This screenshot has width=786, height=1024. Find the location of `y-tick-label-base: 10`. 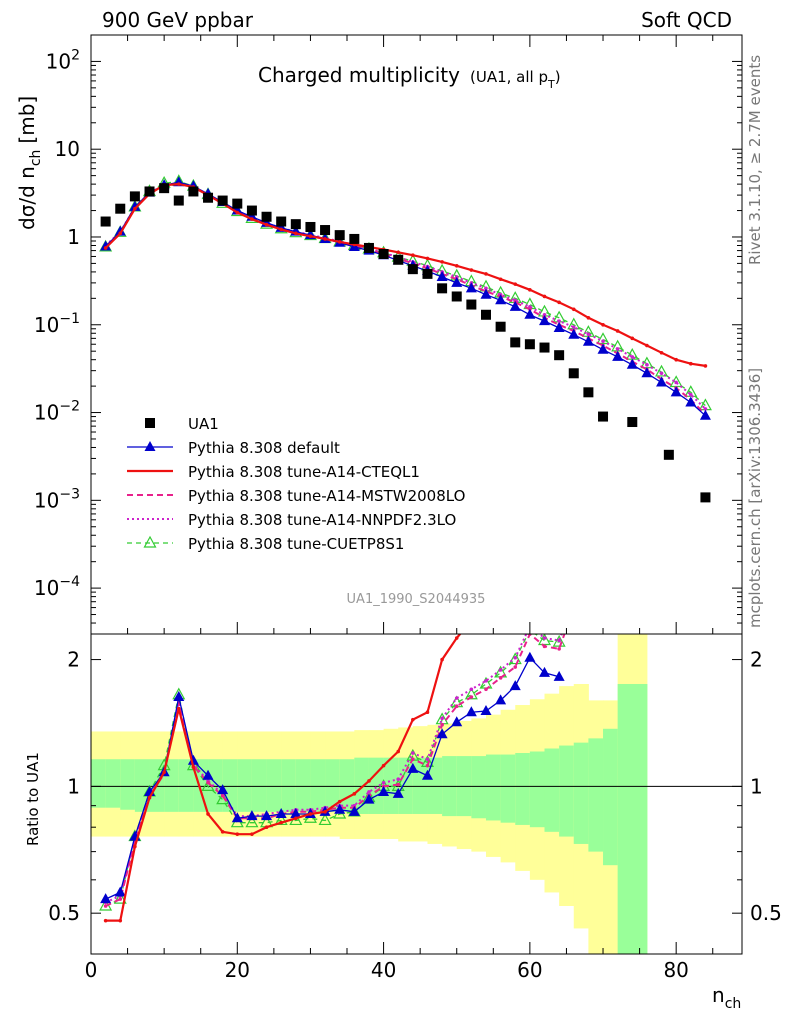

y-tick-label-base: 10 is located at coordinates (46, 588).